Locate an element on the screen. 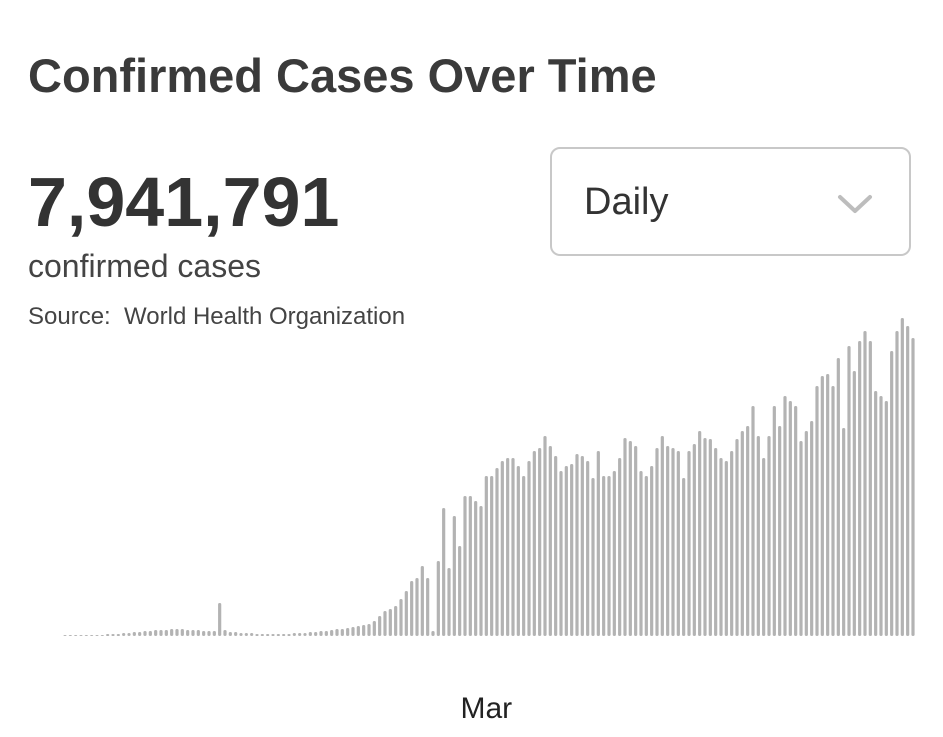  case-count: 7,941,791 is located at coordinates (184, 202).